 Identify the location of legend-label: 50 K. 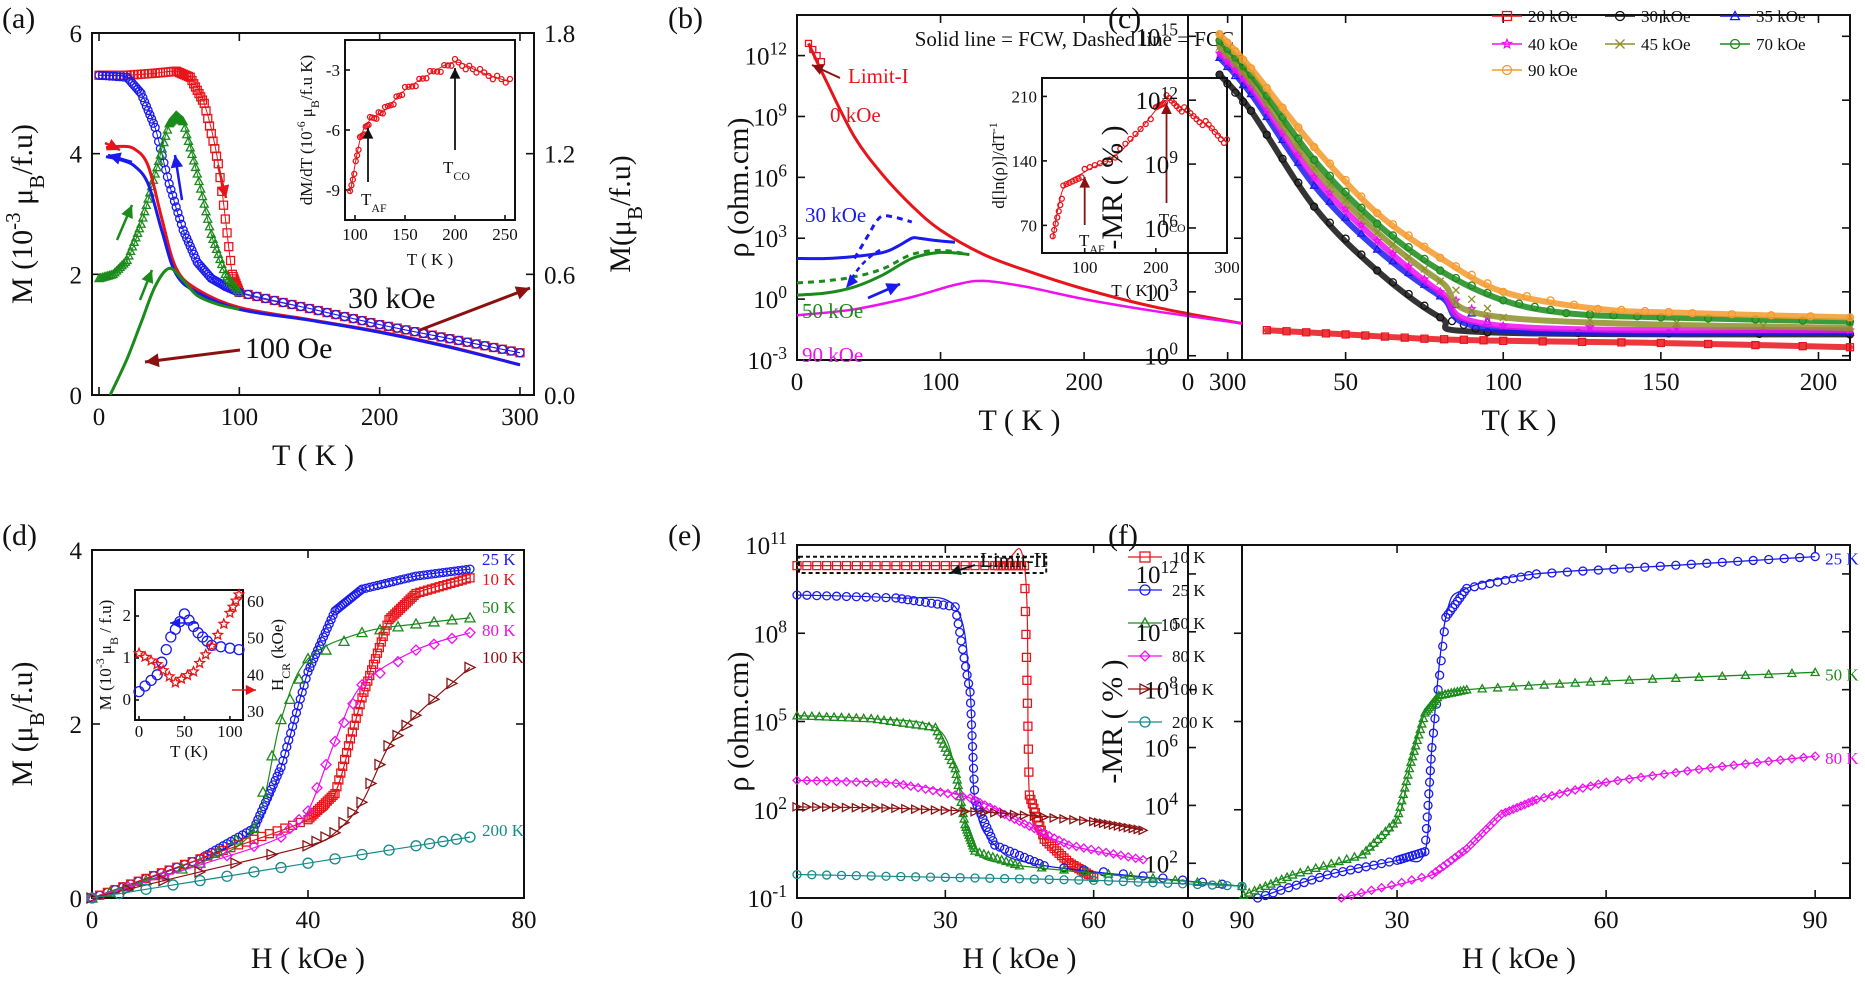
(1189, 623).